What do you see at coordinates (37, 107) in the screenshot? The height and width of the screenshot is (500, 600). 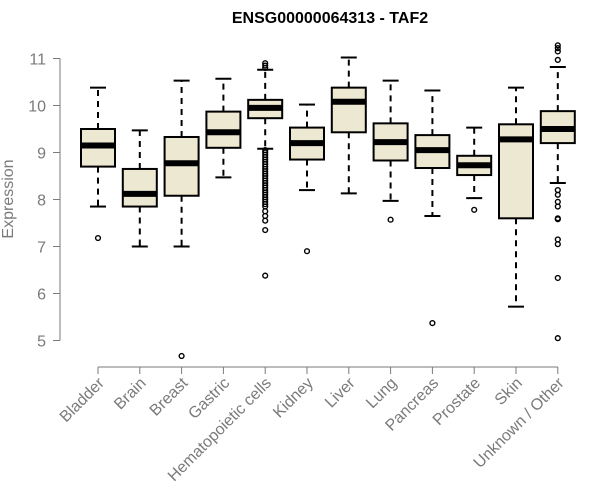 I see `y-tick-label: 10` at bounding box center [37, 107].